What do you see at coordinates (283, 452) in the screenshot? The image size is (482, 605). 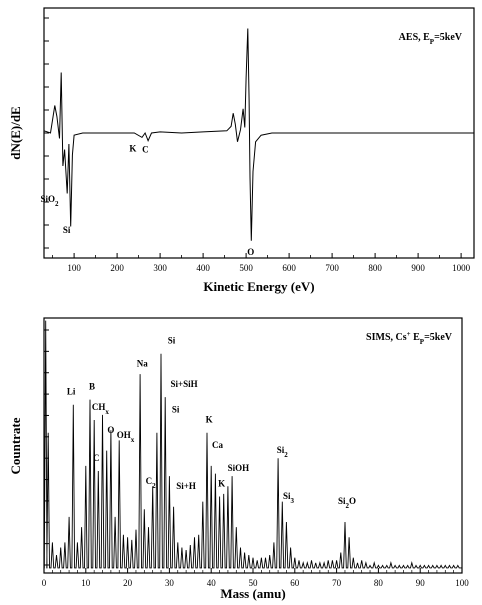 I see `sims-peak-label: Si2` at bounding box center [283, 452].